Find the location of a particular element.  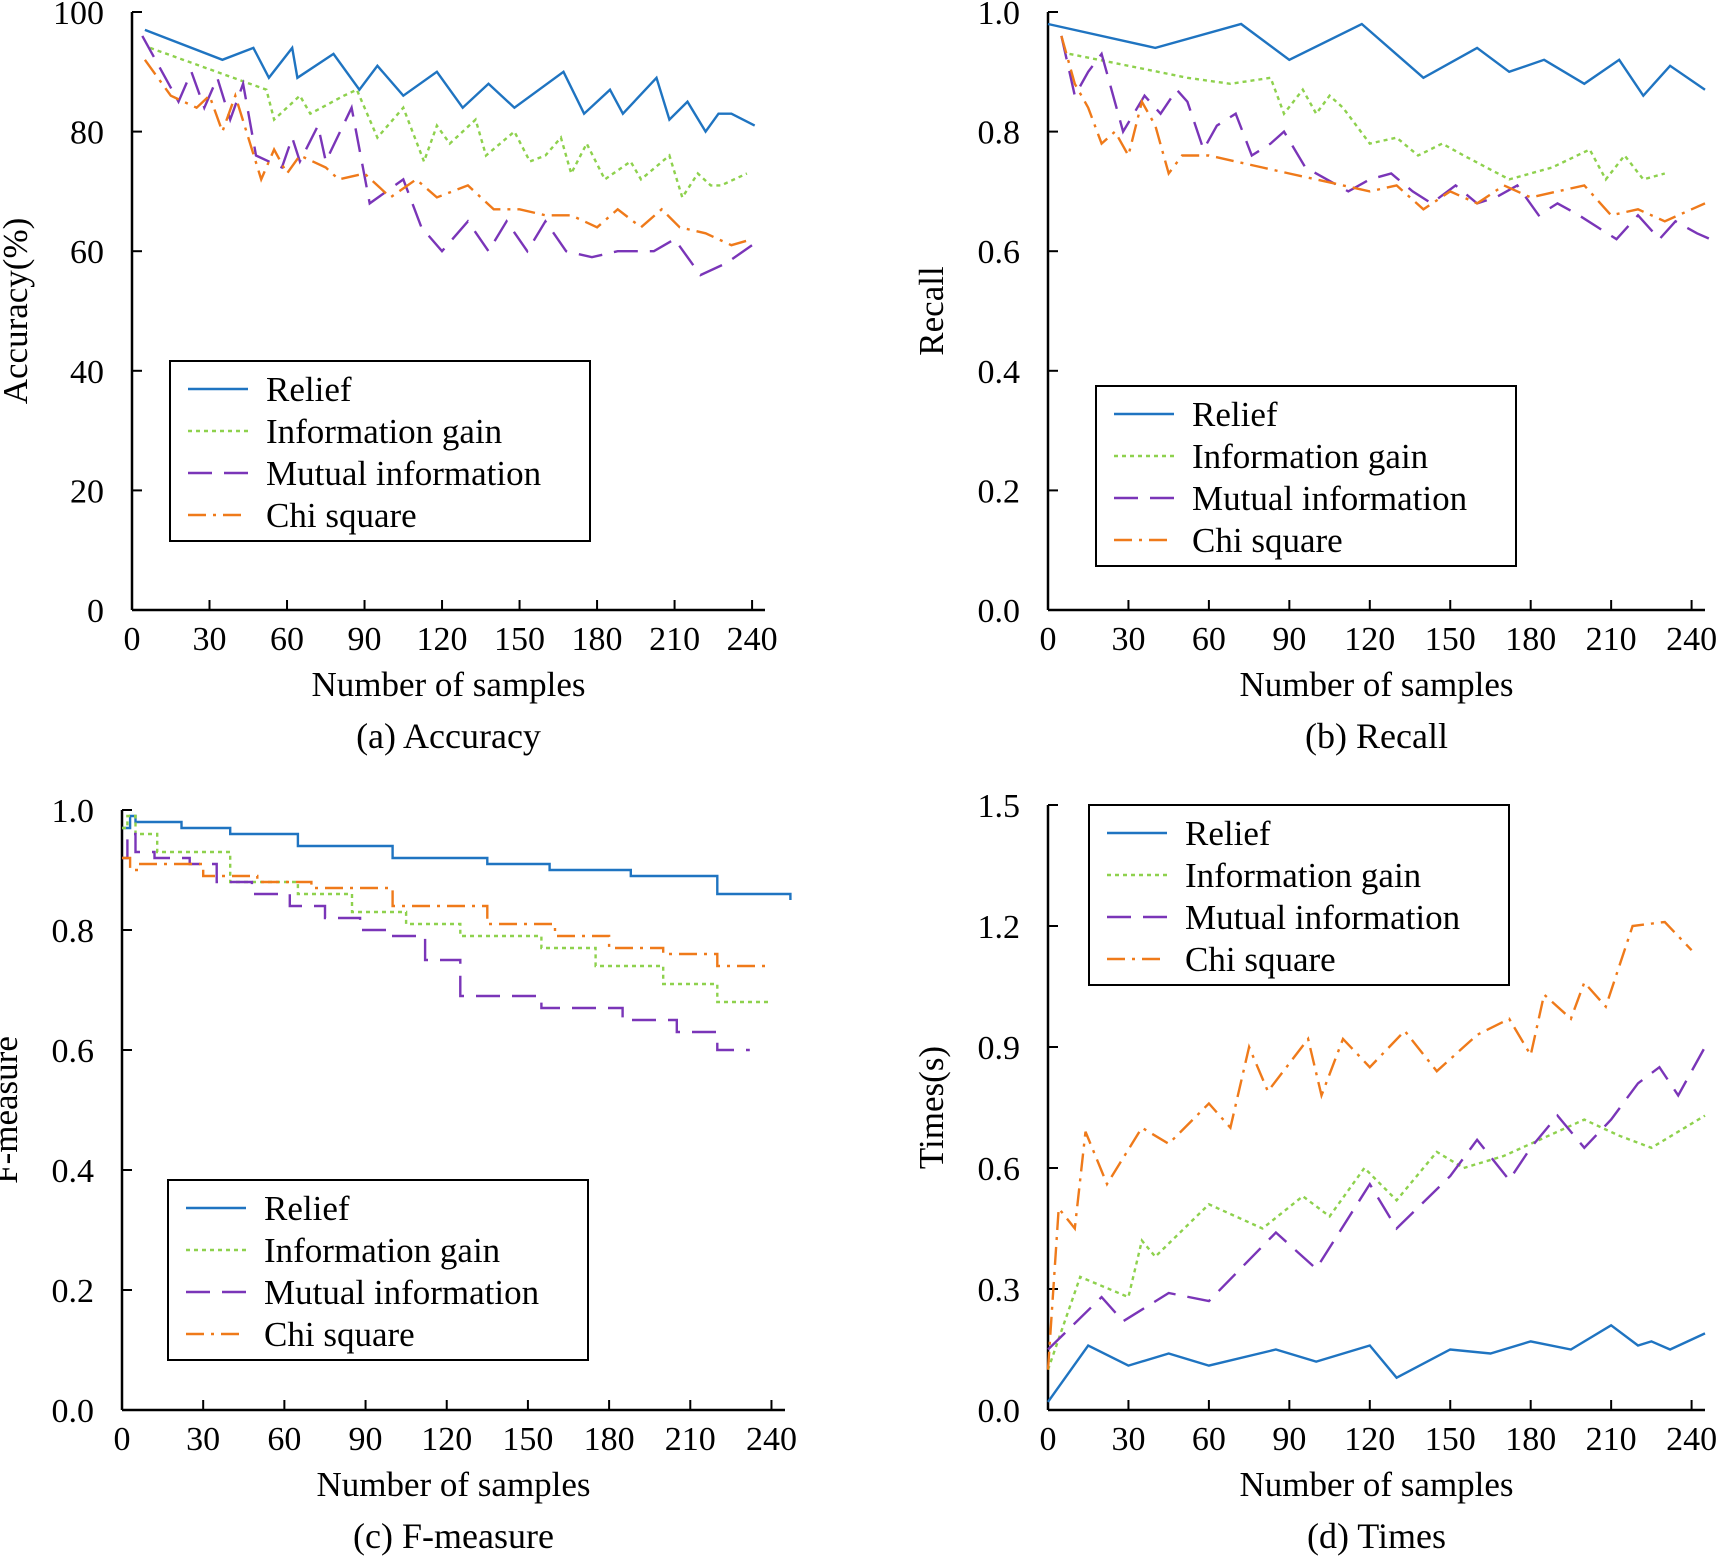

y-axis-label: F-measure is located at coordinates (12, 1110).